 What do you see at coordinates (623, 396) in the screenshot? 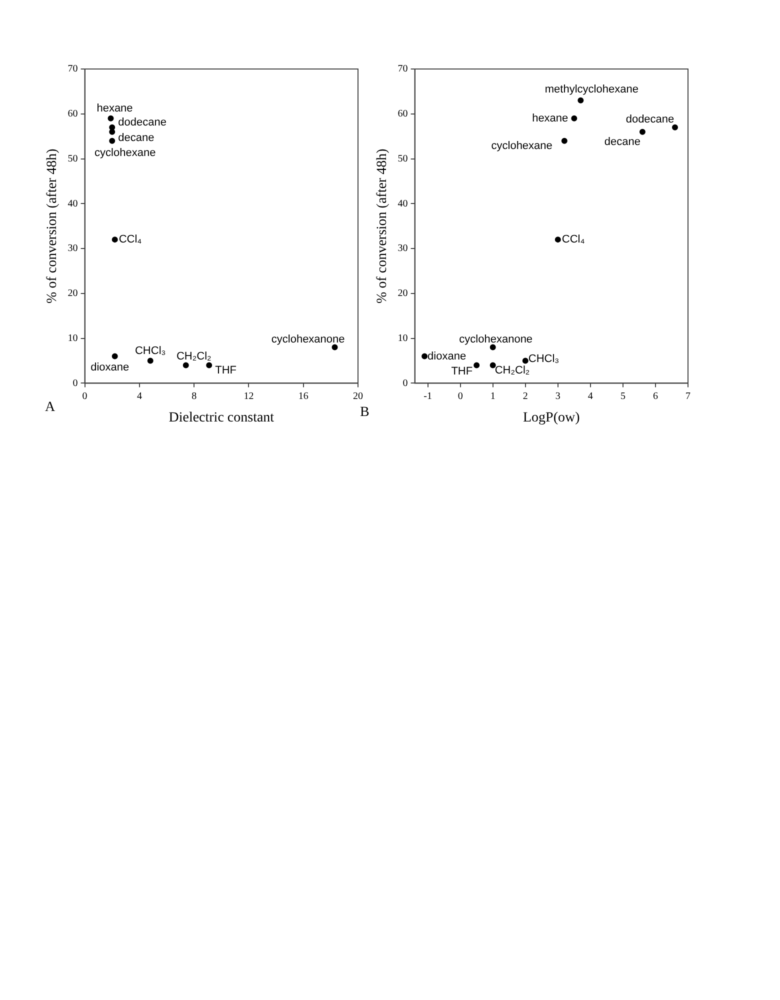
I see `x-tick-label: 5` at bounding box center [623, 396].